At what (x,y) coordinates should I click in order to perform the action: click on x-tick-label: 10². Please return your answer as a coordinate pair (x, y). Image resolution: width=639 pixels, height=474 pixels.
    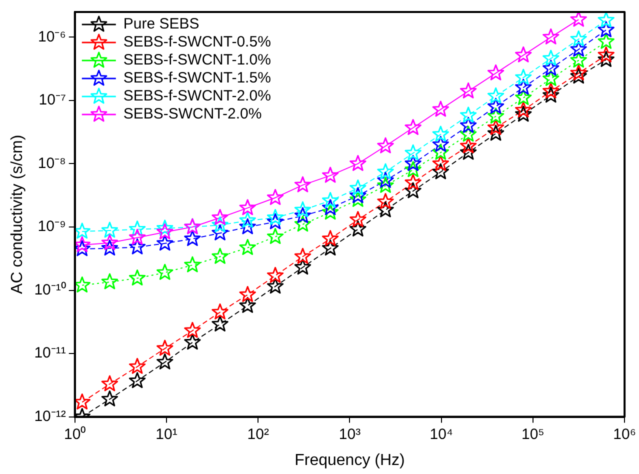
    Looking at the image, I should click on (258, 434).